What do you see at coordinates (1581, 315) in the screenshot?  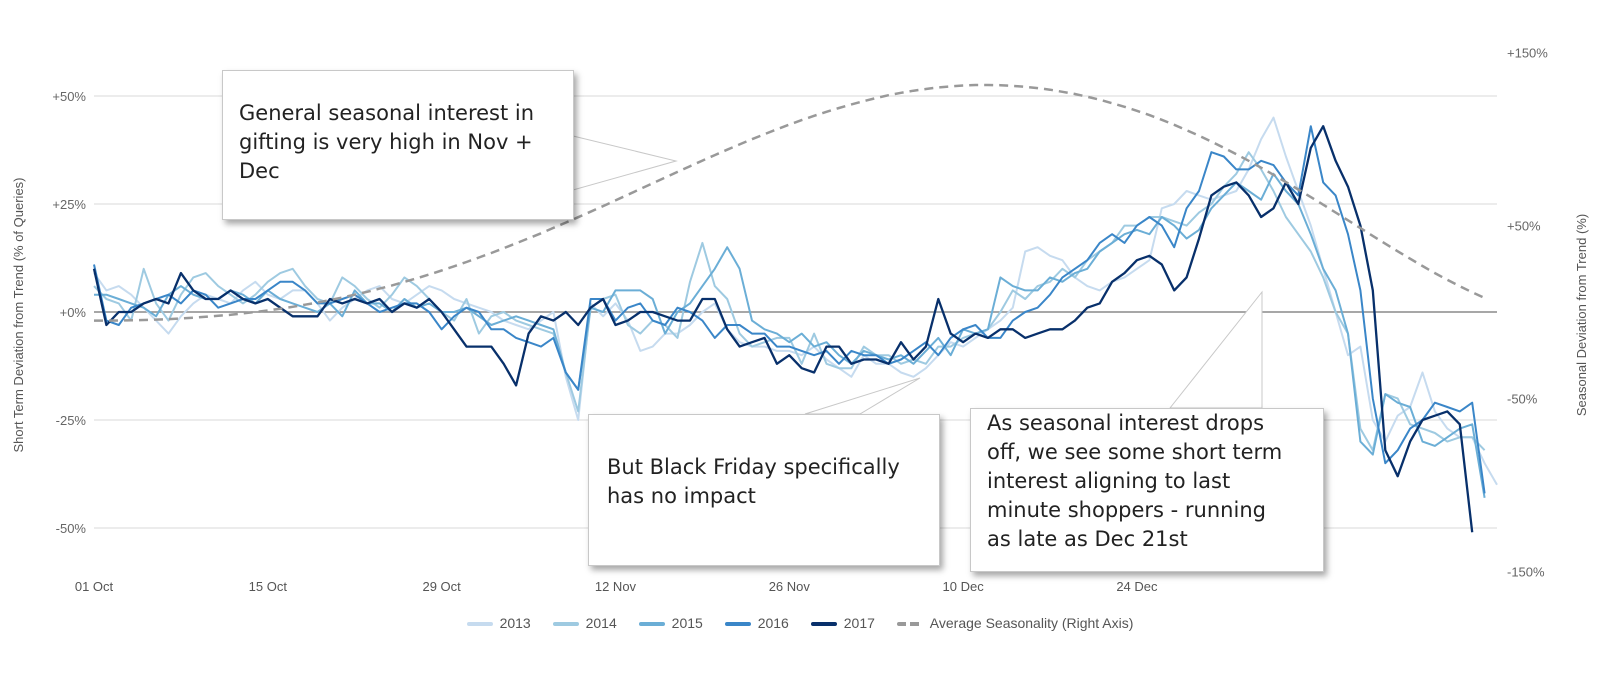 I see `y-right-axis-title: Seasonal Deviation from Trend (%)` at bounding box center [1581, 315].